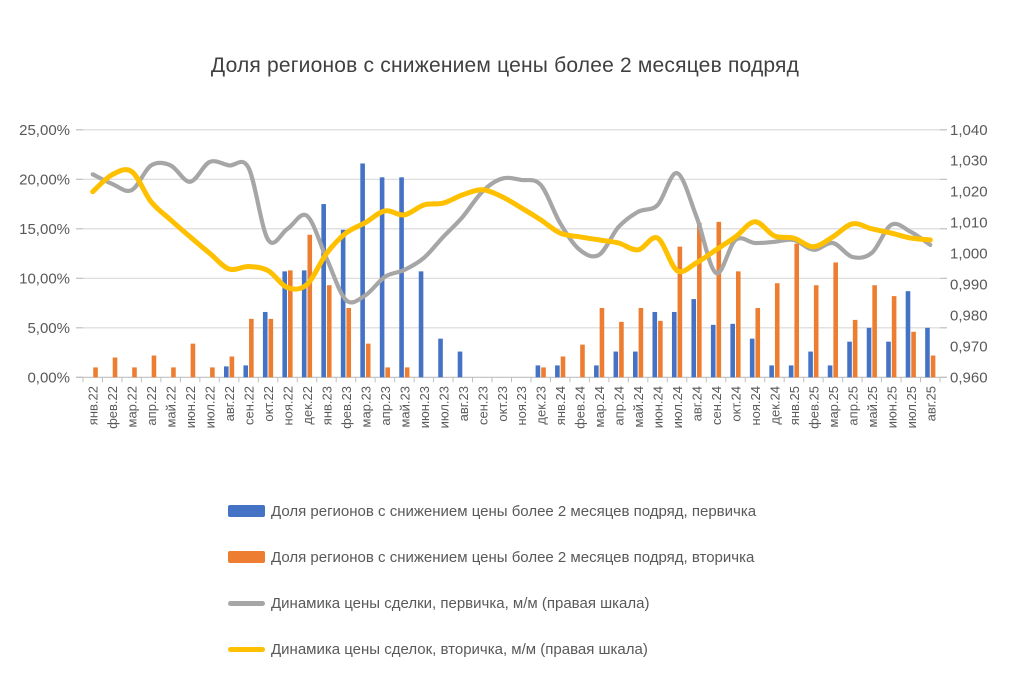 Image resolution: width=1024 pixels, height=697 pixels. I want to click on bar-primary-дек.24, so click(771, 371).